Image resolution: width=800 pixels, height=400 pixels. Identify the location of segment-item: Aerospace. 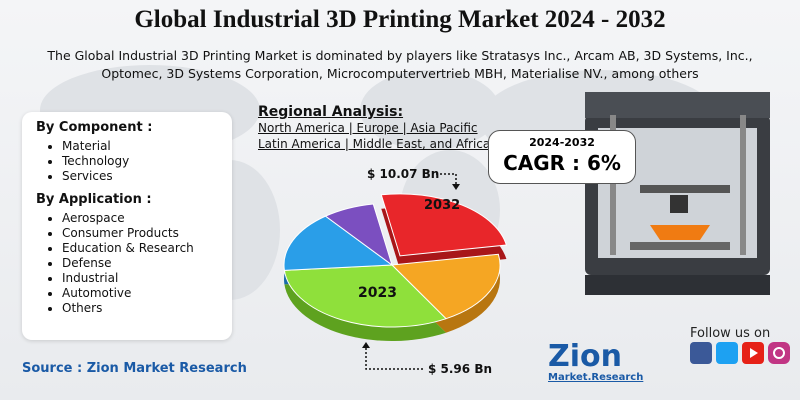
(147, 218).